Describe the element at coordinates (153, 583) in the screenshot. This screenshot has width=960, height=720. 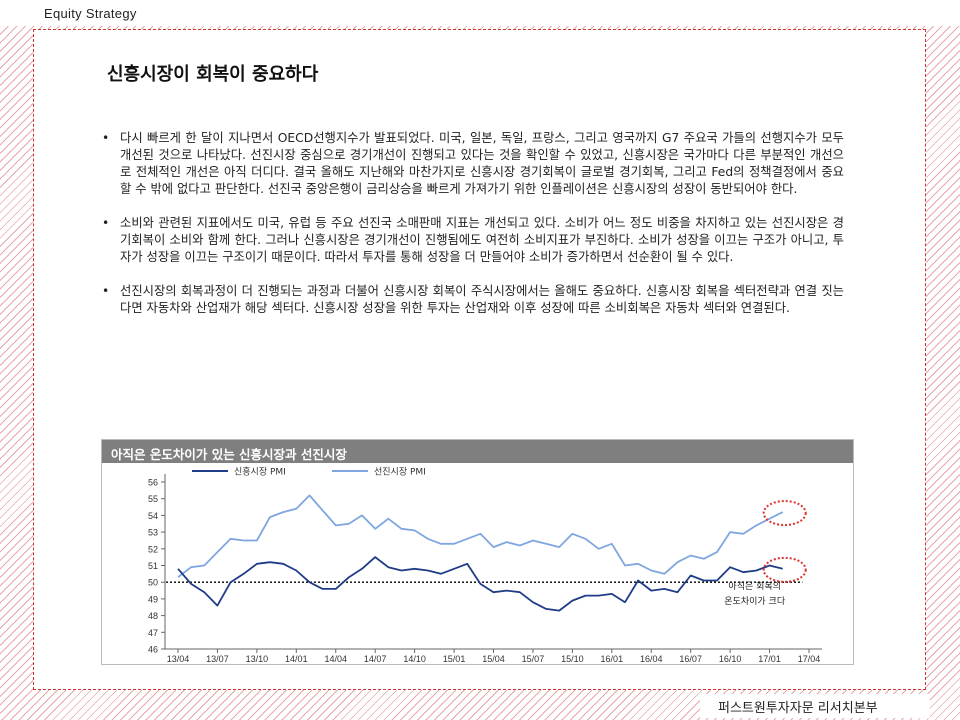
I see `y-tick-label: 50` at that location.